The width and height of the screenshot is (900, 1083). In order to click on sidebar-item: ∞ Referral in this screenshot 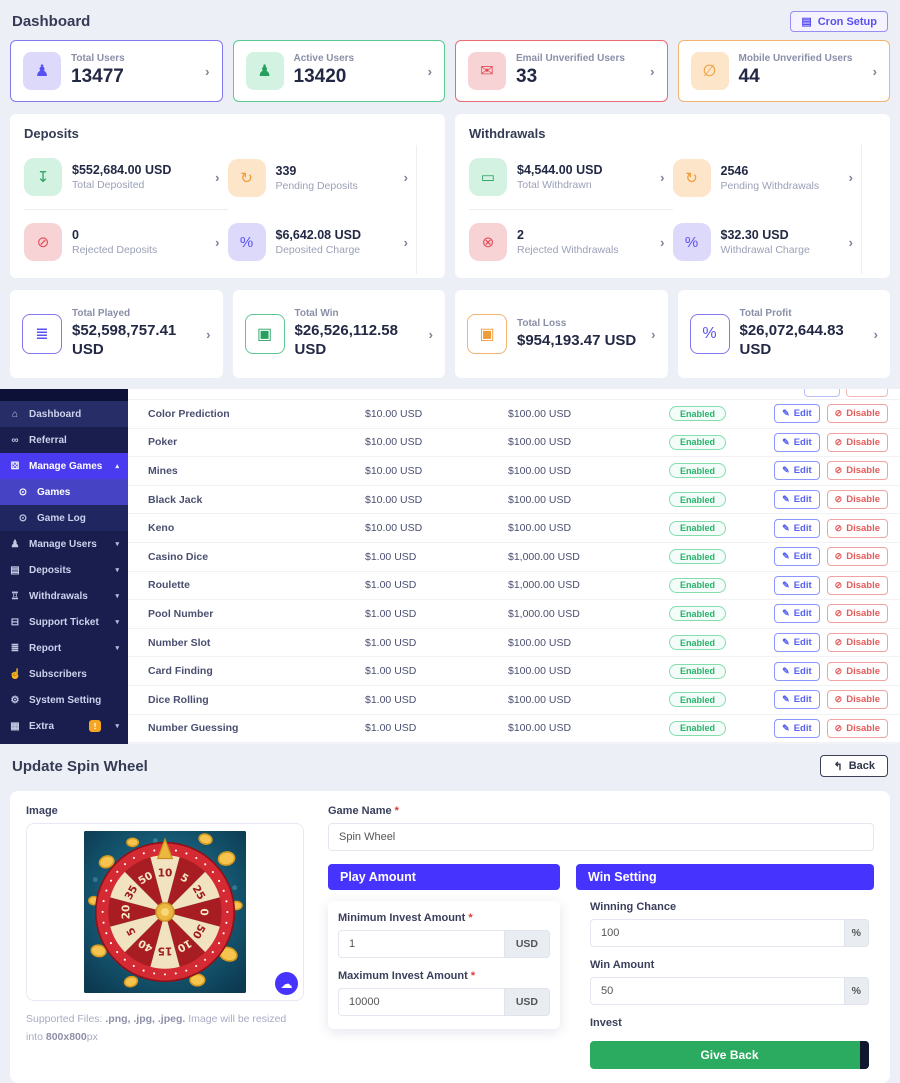, I will do `click(64, 440)`.